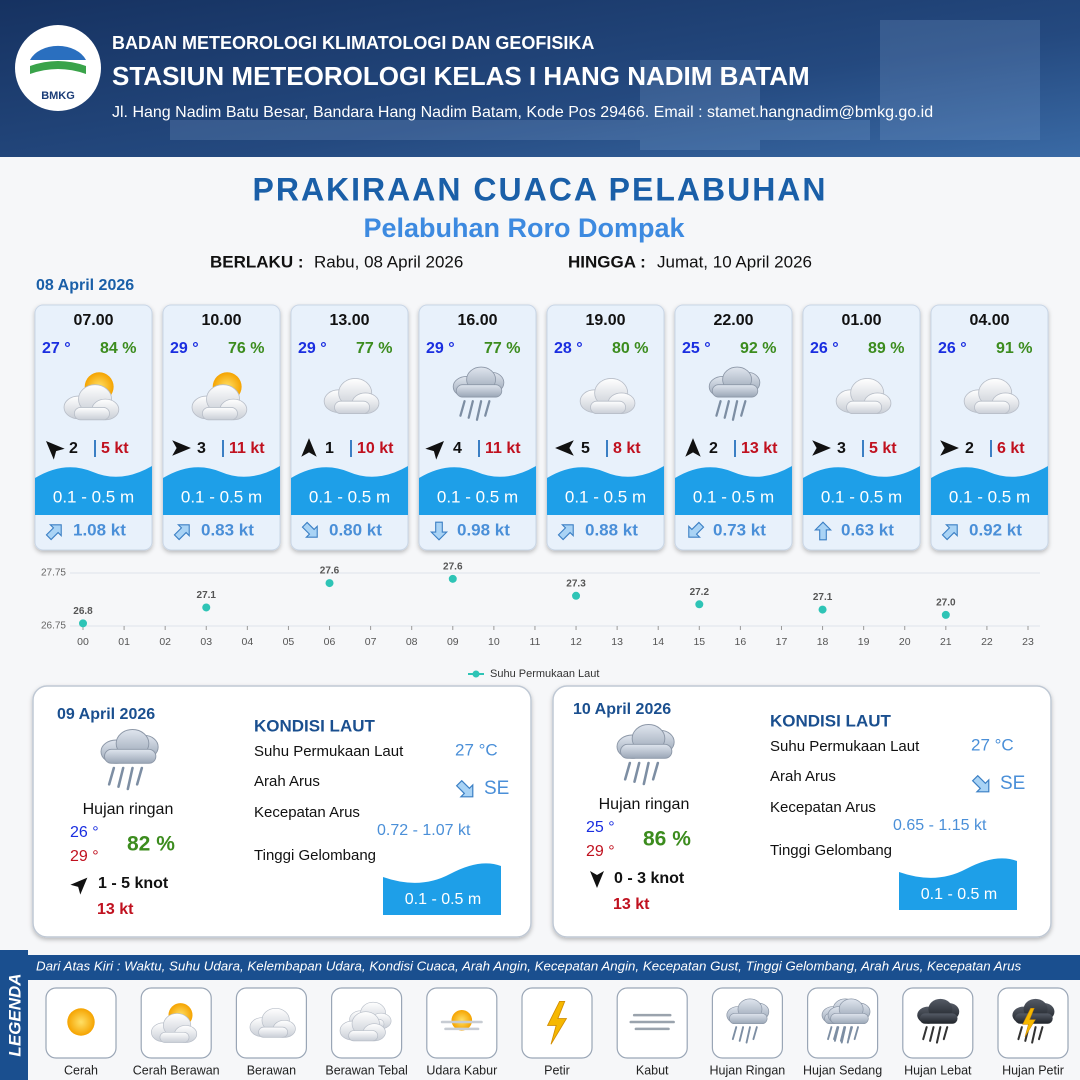 This screenshot has height=1080, width=1080. I want to click on x-tick-label: 01, so click(124, 642).